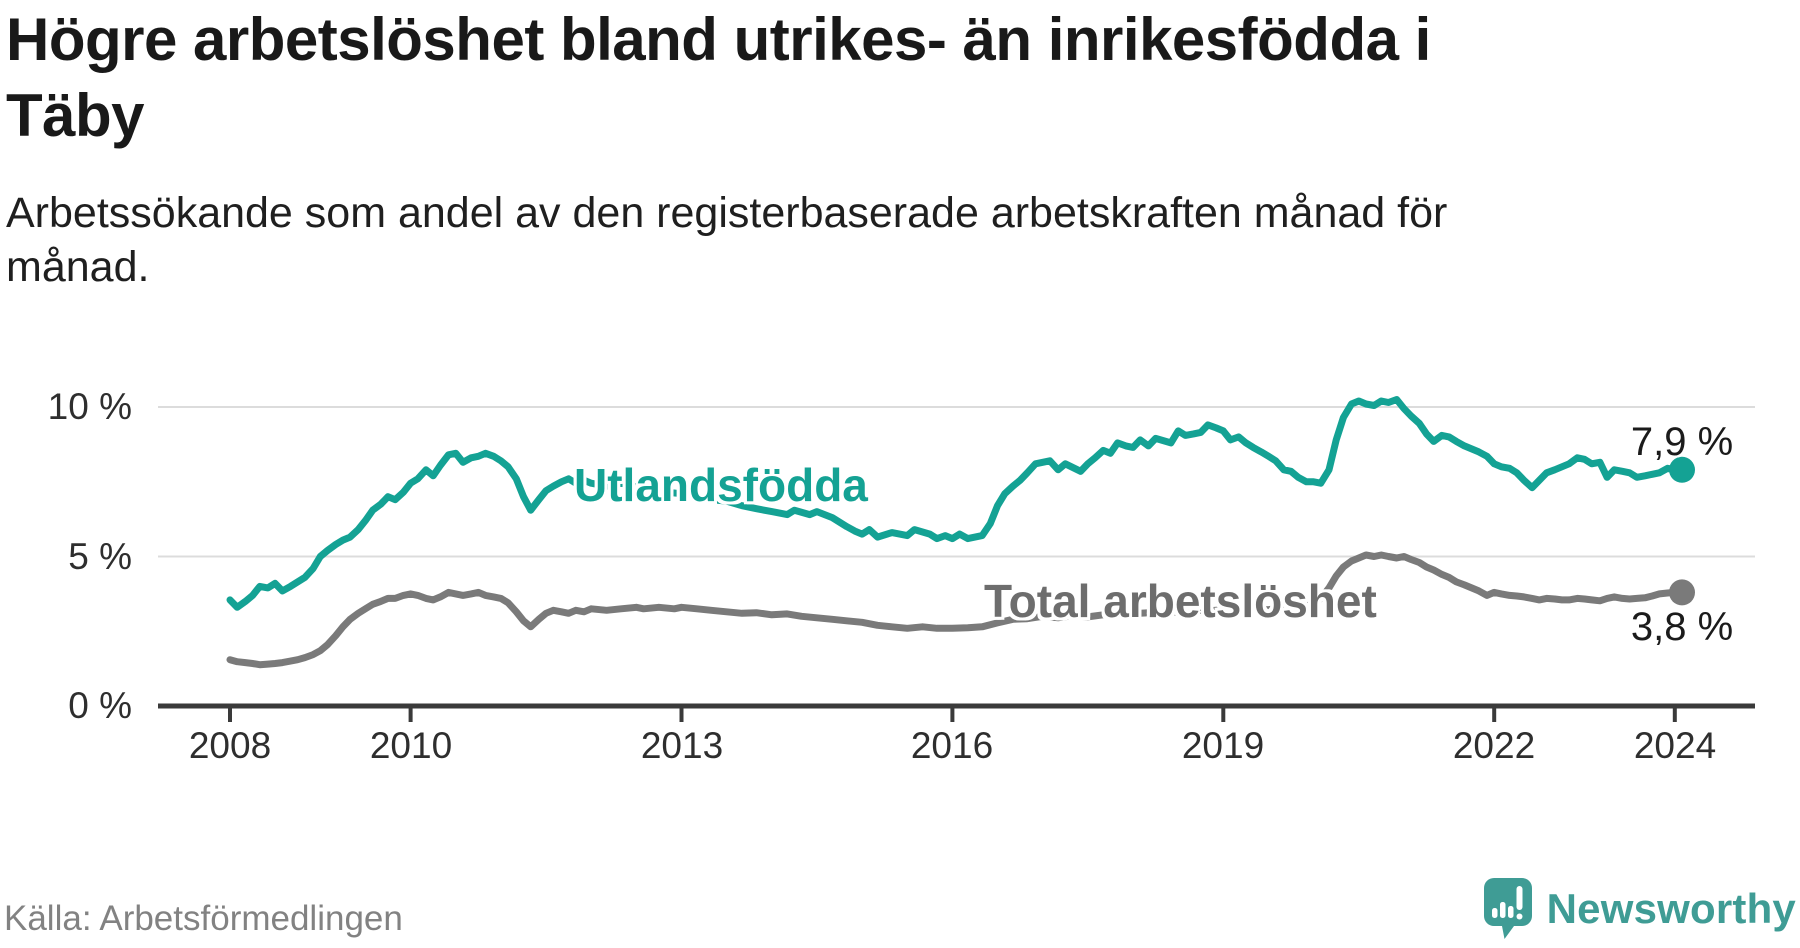 This screenshot has height=948, width=1800. What do you see at coordinates (411, 745) in the screenshot?
I see `x-tick-label-2010: 2010` at bounding box center [411, 745].